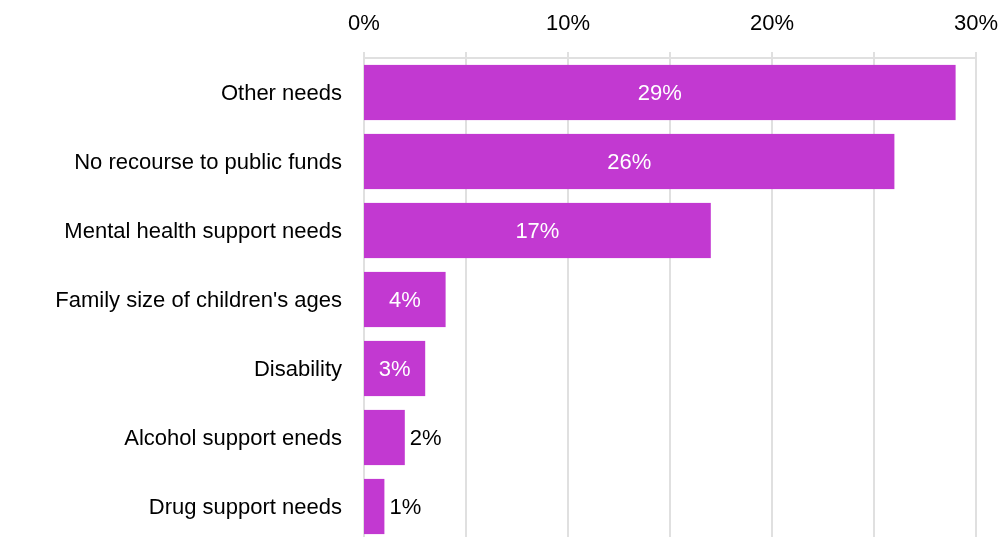 This screenshot has height=537, width=1006. What do you see at coordinates (203, 231) in the screenshot?
I see `y-tick-label: Mental health support needs` at bounding box center [203, 231].